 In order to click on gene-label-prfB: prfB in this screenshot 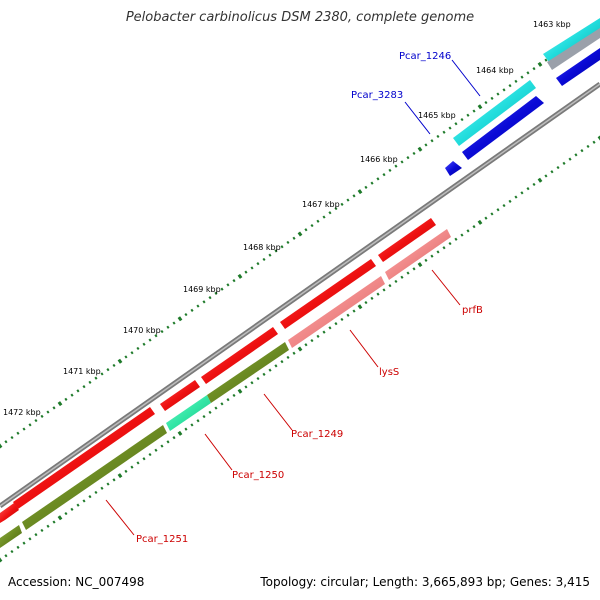, I will do `click(472, 310)`.